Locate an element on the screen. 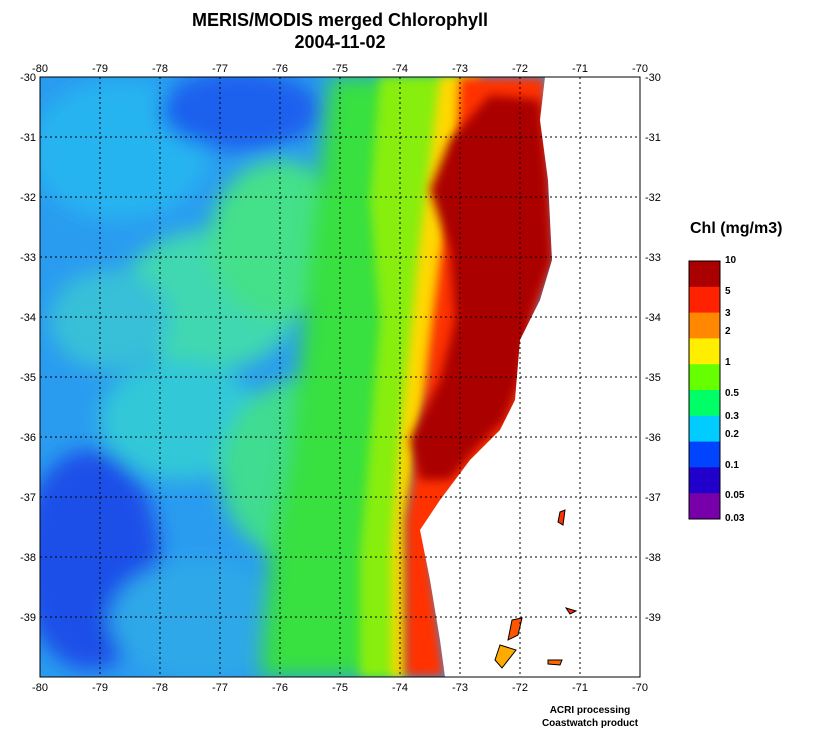 This screenshot has height=738, width=816. lat-tick-right: -37 is located at coordinates (653, 498).